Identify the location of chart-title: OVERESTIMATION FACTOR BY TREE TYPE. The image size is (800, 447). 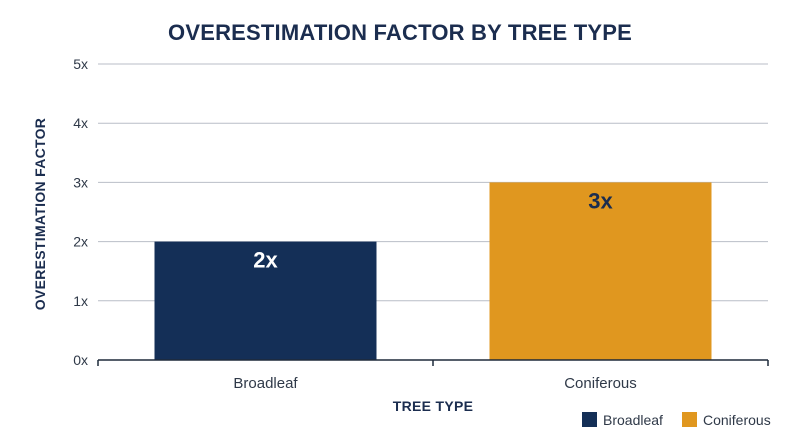
(400, 32).